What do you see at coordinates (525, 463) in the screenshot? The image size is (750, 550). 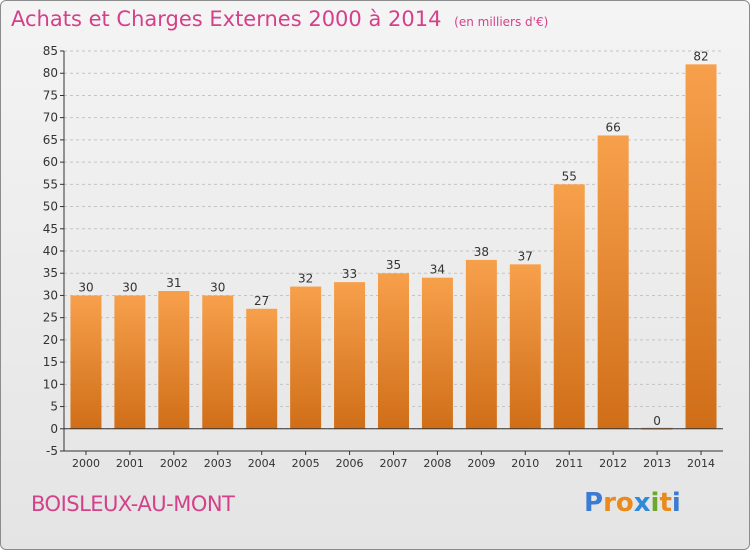 I see `x-tick-label: 2010` at bounding box center [525, 463].